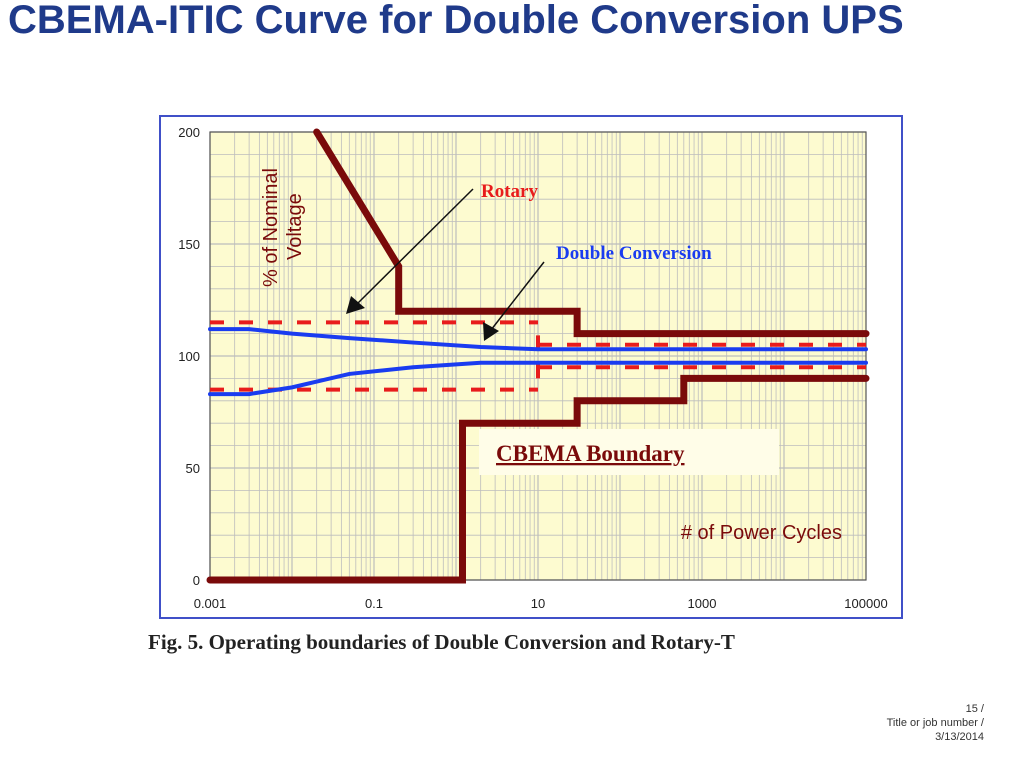 This screenshot has height=768, width=1024. What do you see at coordinates (196, 580) in the screenshot?
I see `y-tick-label: 0` at bounding box center [196, 580].